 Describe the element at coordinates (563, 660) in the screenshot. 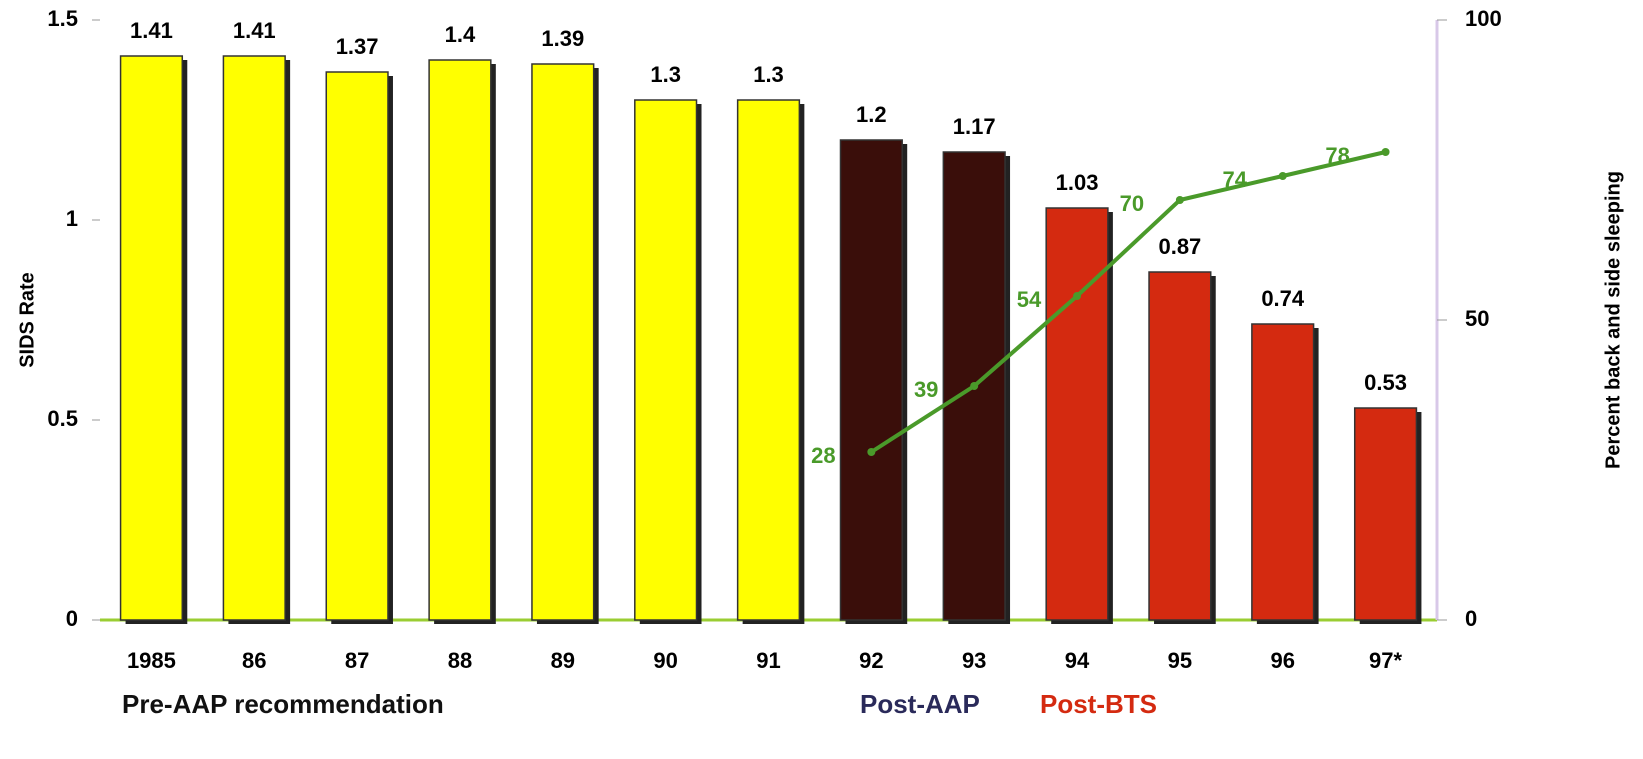

I see `x-tick-label: 89` at that location.